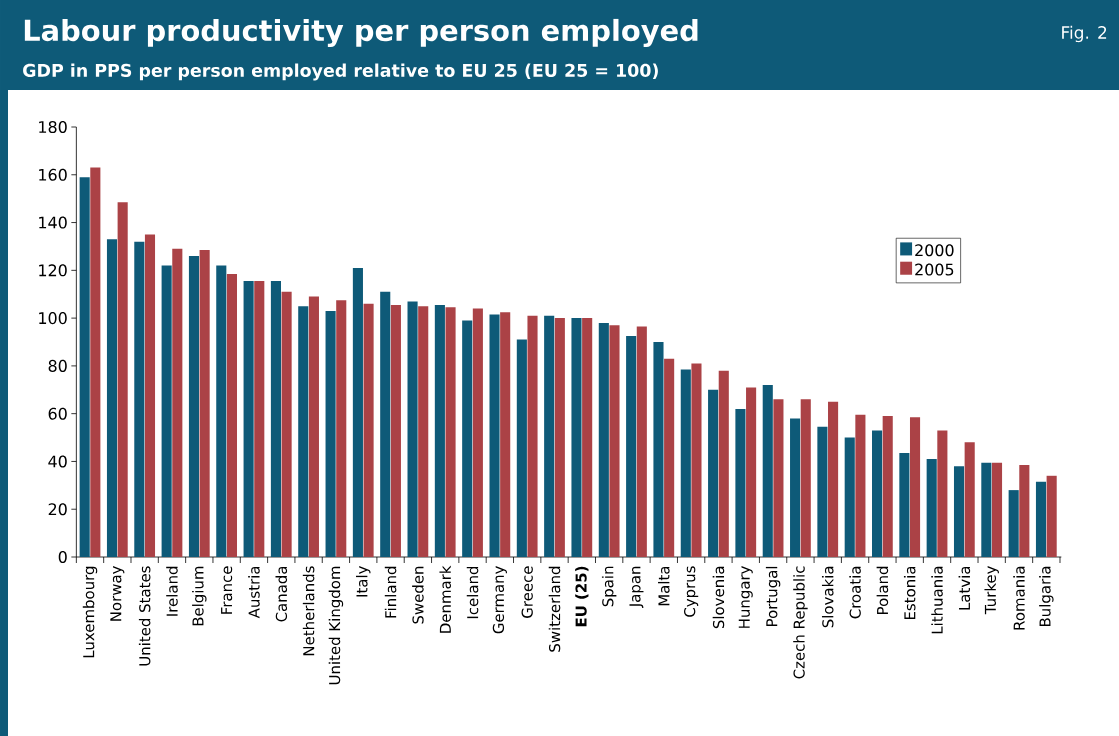 The image size is (1119, 736). I want to click on x-tick-label: Greece, so click(527, 592).